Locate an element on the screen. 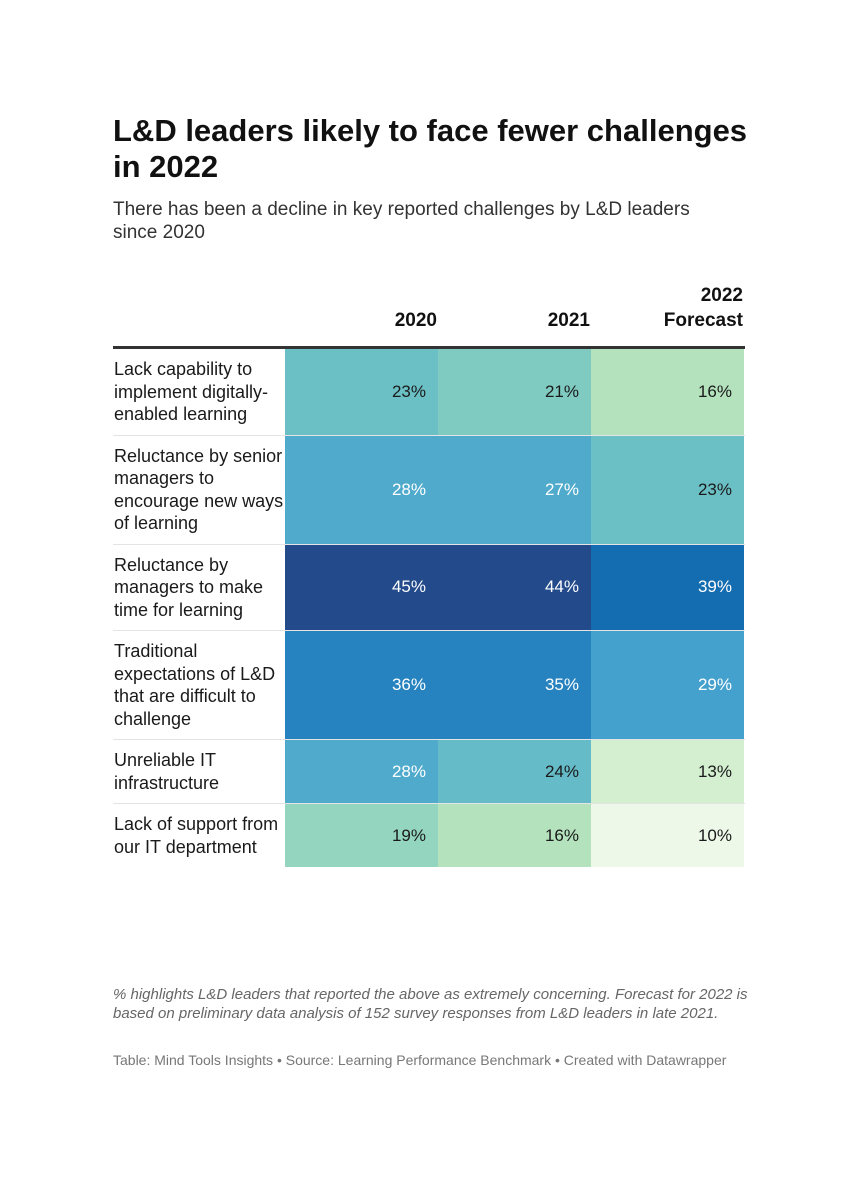 Image resolution: width=857 pixels, height=1200 pixels. cell-2022-forecast: 13% is located at coordinates (667, 771).